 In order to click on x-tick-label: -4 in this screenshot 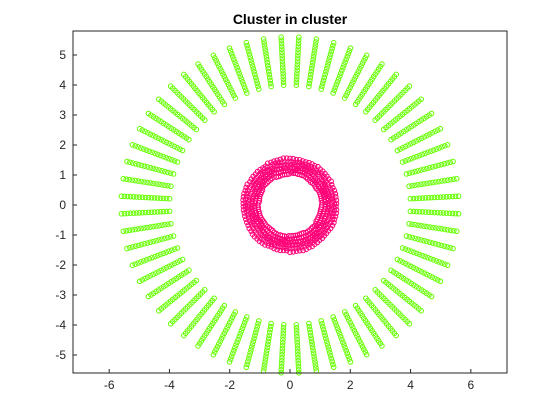, I will do `click(169, 385)`.